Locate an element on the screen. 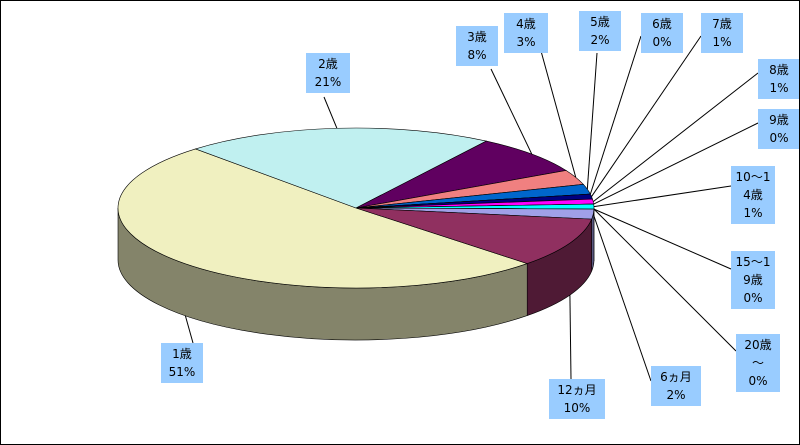 The width and height of the screenshot is (800, 445). data-label: 20歳〜 0% is located at coordinates (758, 363).